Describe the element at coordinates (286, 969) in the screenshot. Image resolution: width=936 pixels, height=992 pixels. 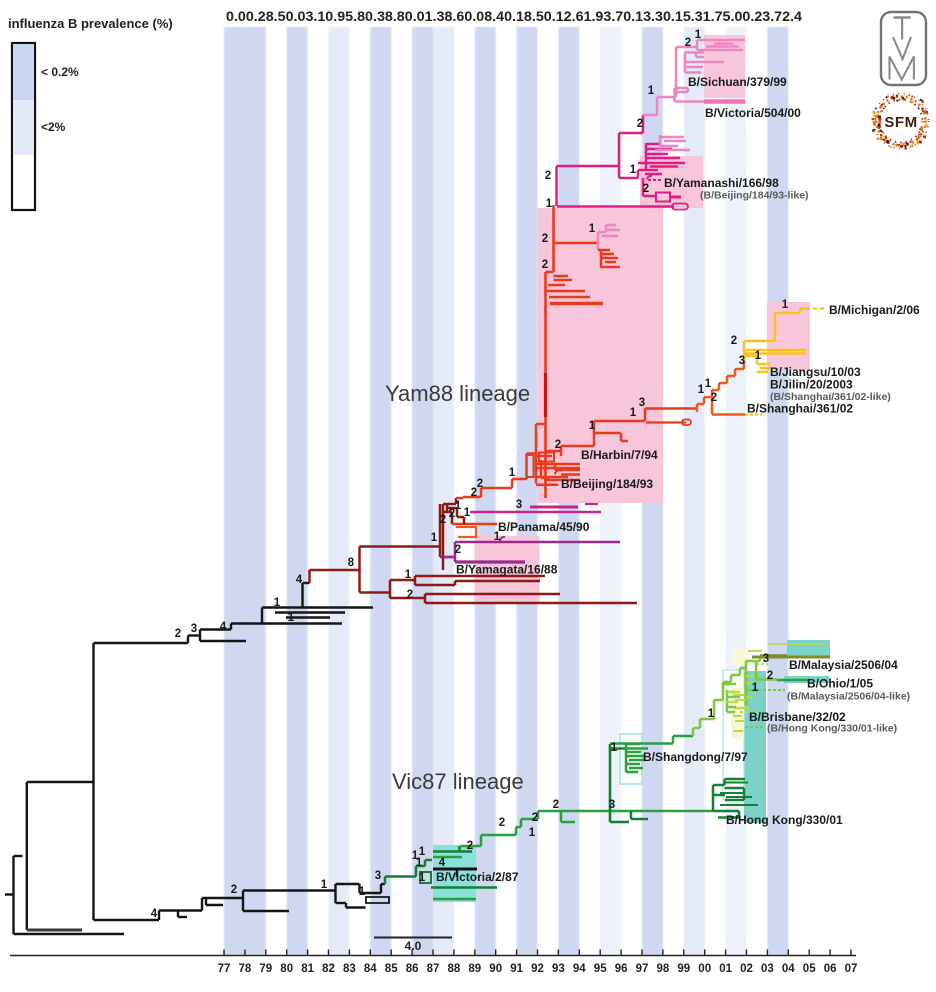
I see `svg-text: 80` at that location.